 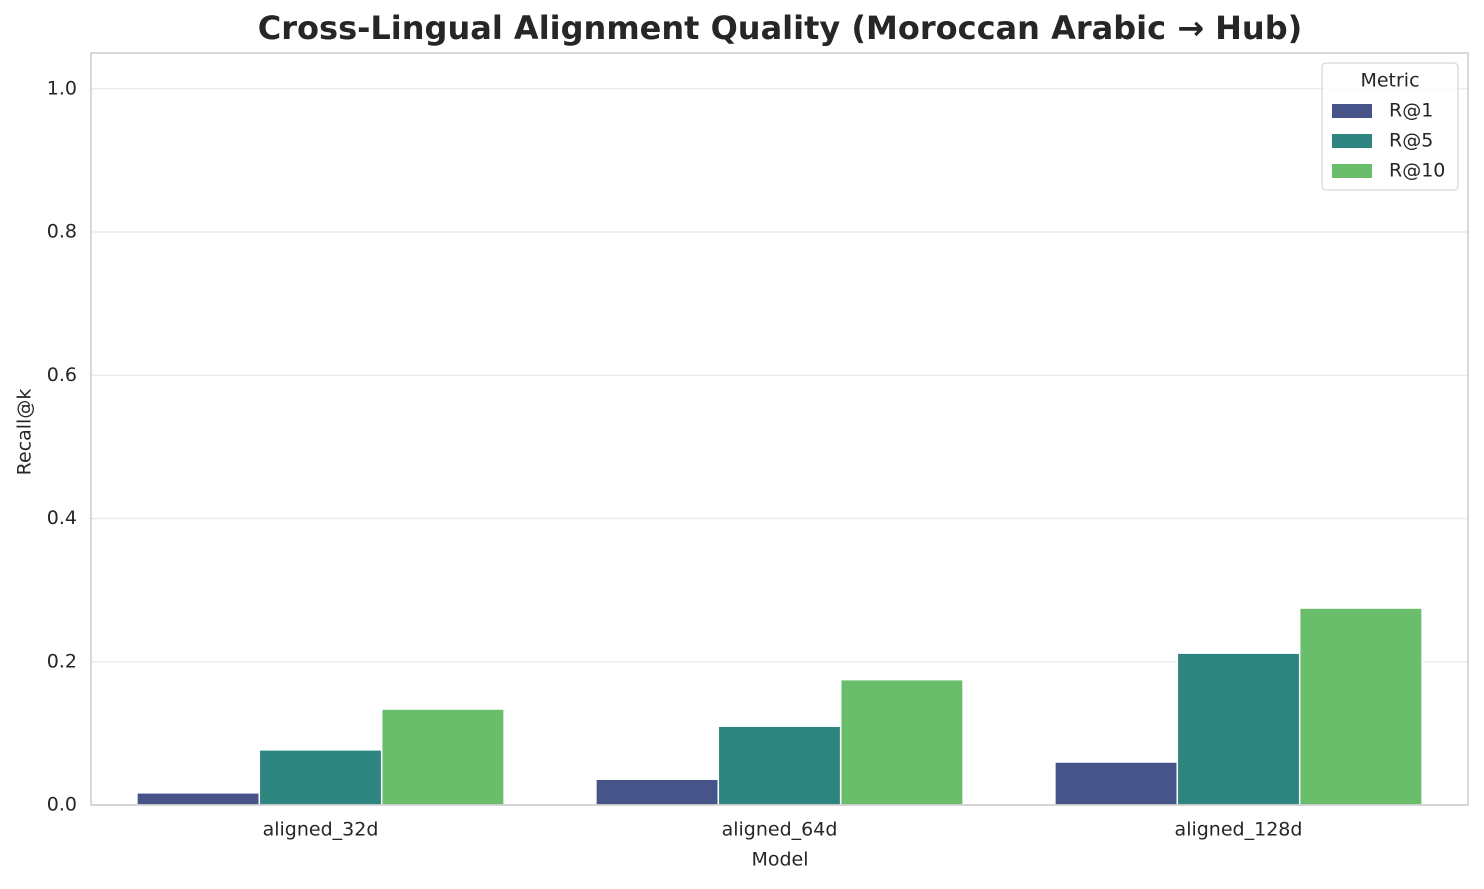 I want to click on y-tick-label: 0.4, so click(x=62, y=518).